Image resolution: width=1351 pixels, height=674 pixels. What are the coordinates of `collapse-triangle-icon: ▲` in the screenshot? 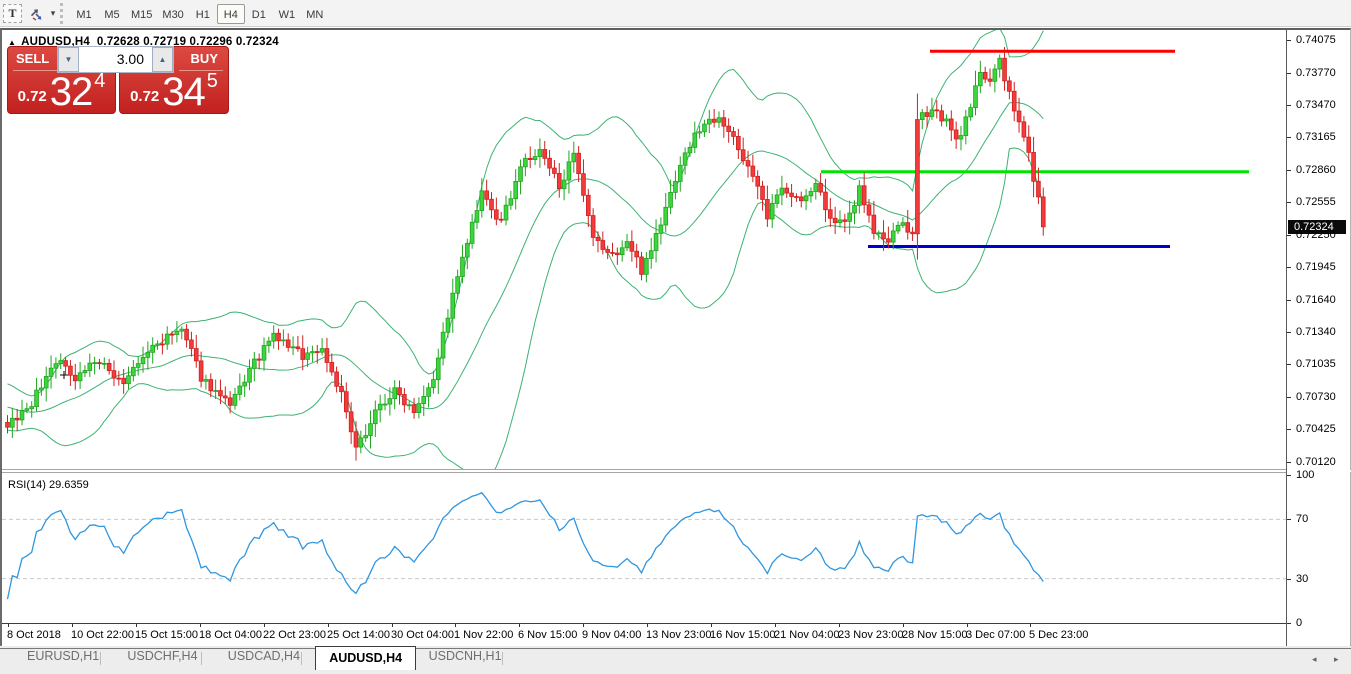 It's located at (12, 42).